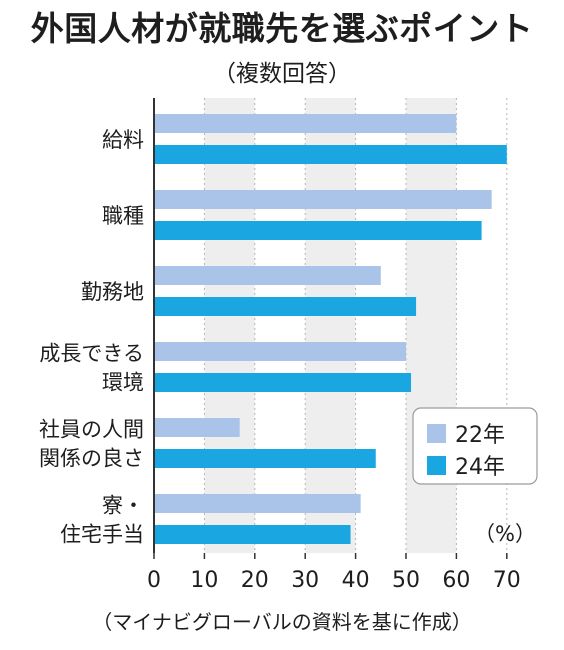  I want to click on x-tick-label: 70, so click(507, 580).